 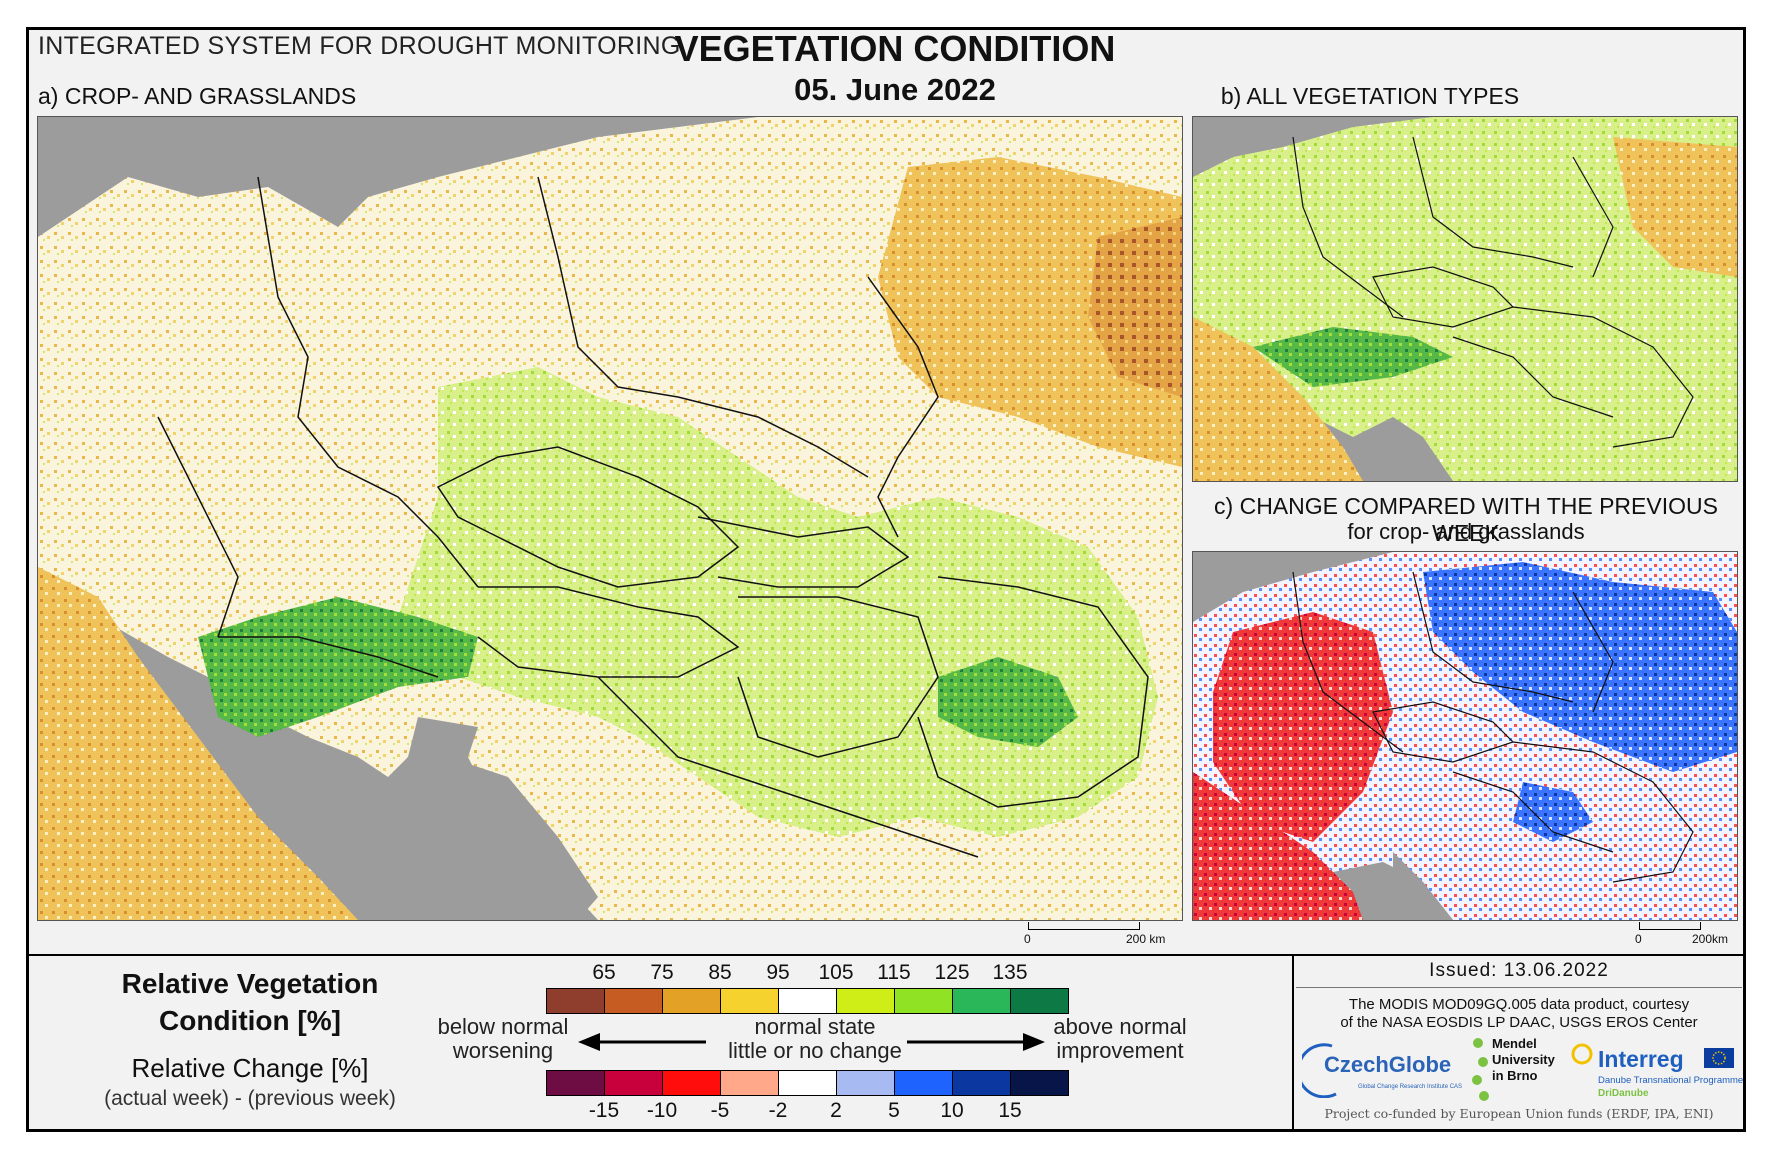 I want to click on condition-tick-label: 115, so click(x=894, y=972).